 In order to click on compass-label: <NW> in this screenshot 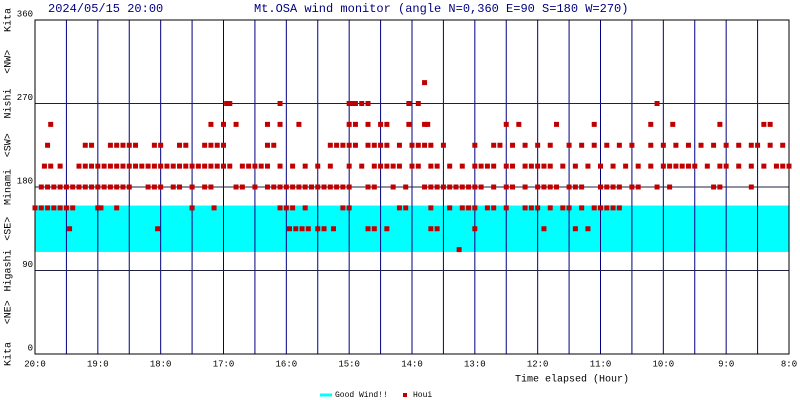, I will do `click(9, 62)`.